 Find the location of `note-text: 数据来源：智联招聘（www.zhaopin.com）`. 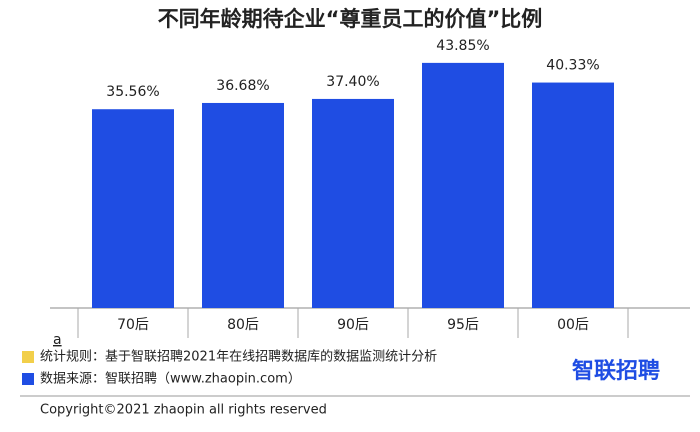

note-text: 数据来源：智联招聘（www.zhaopin.com） is located at coordinates (170, 379).